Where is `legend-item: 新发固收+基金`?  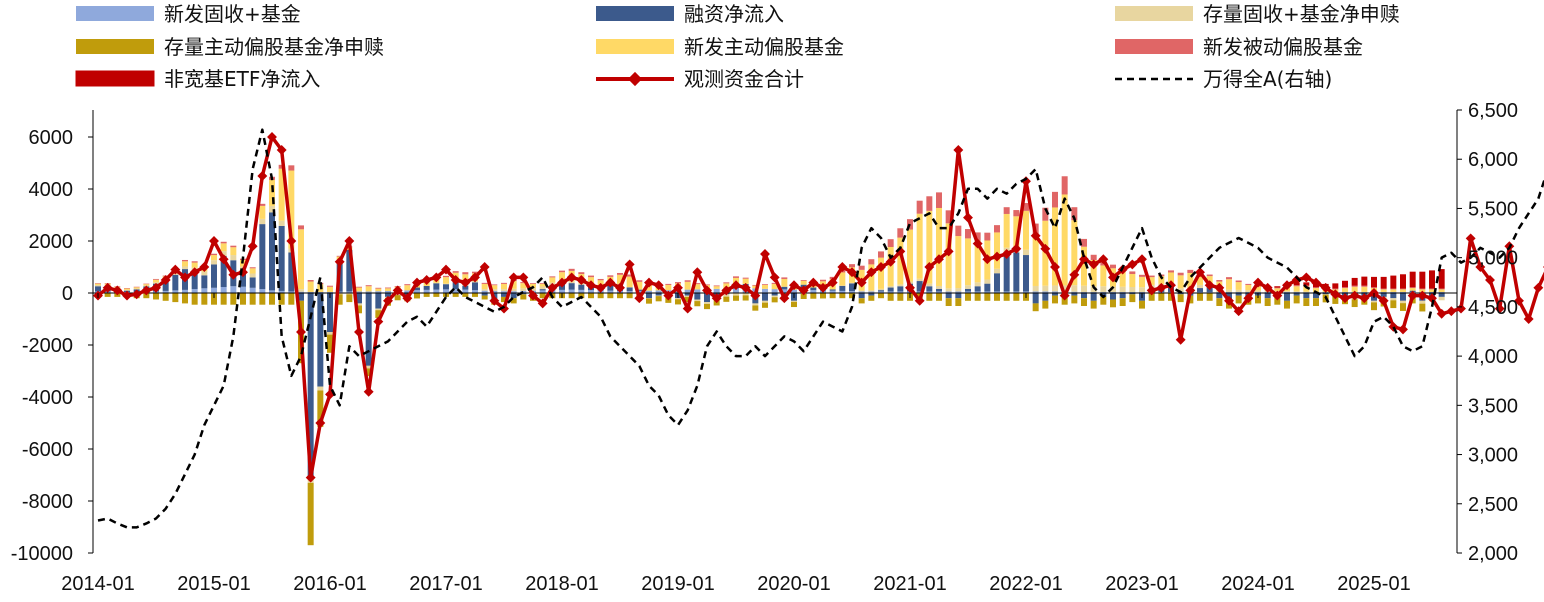 legend-item: 新发固收+基金 is located at coordinates (188, 14).